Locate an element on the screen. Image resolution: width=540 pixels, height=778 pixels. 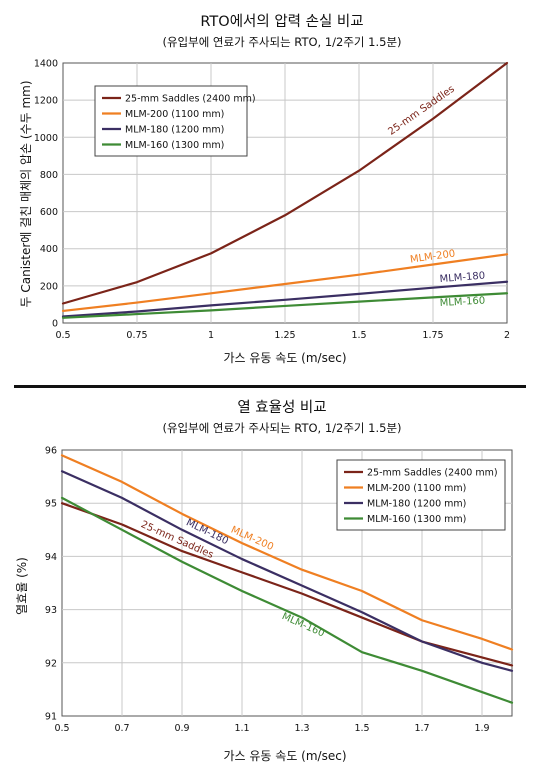
x-tick-label: 0.75 is located at coordinates (136, 335).